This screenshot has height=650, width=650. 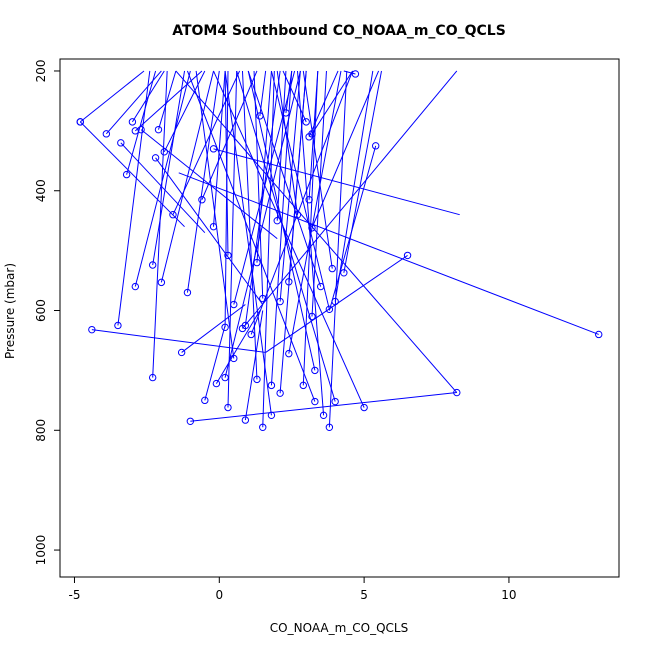 I want to click on x-axis: -5 0 5 10, so click(x=292, y=589).